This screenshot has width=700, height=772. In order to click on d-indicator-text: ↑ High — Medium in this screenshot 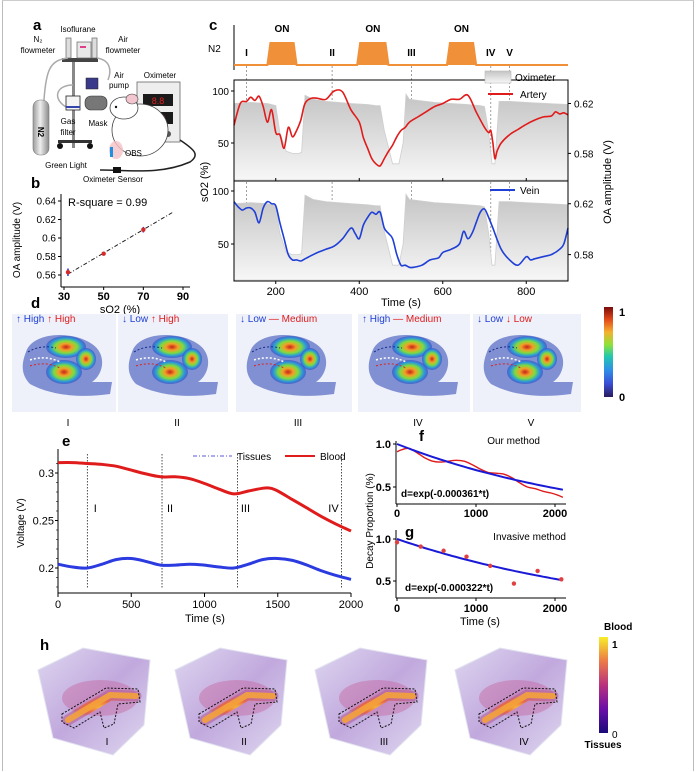, I will do `click(401, 319)`.